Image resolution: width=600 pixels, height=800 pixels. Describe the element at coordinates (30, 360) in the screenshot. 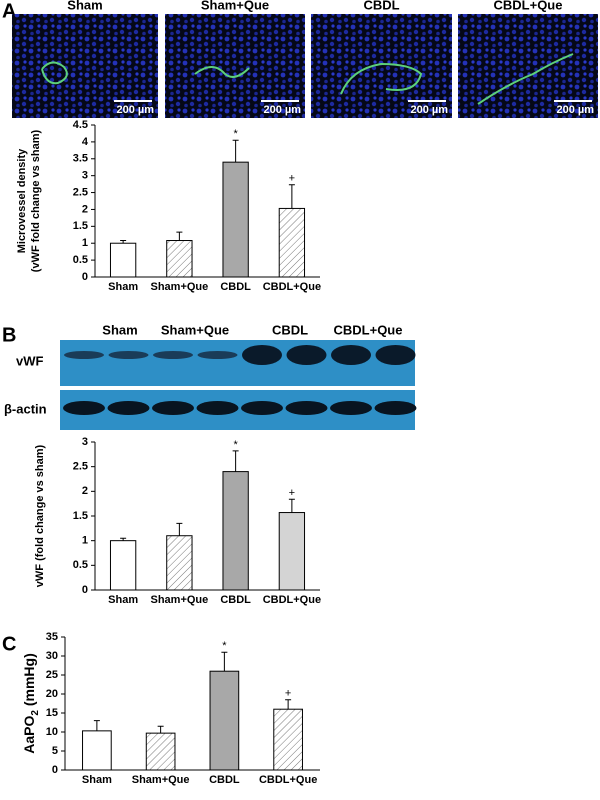

I see `blot-row-label: vWF` at that location.